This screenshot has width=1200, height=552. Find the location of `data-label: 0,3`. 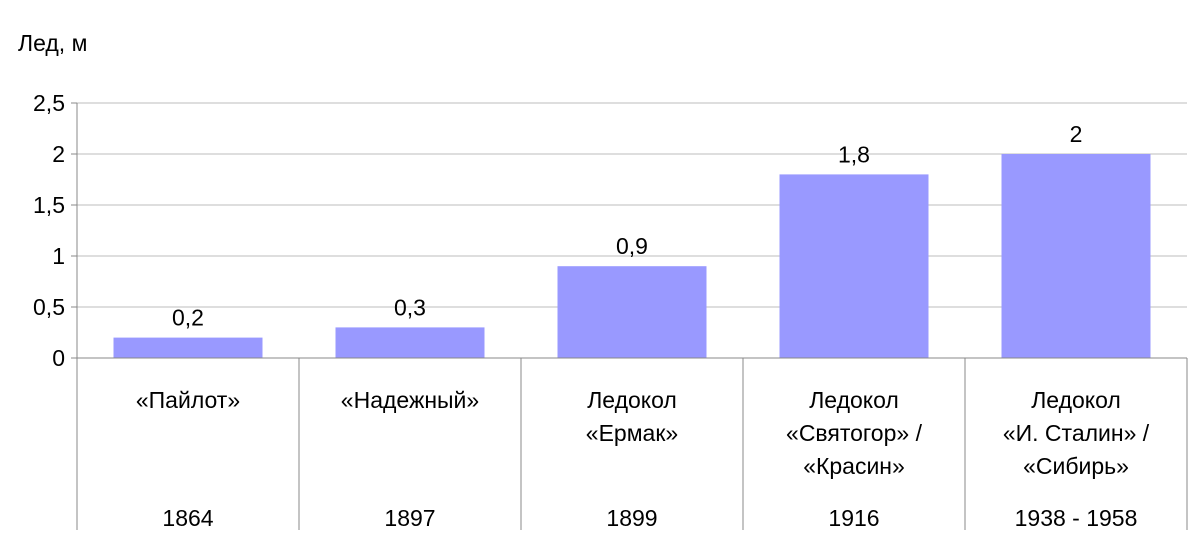

data-label: 0,3 is located at coordinates (410, 307).